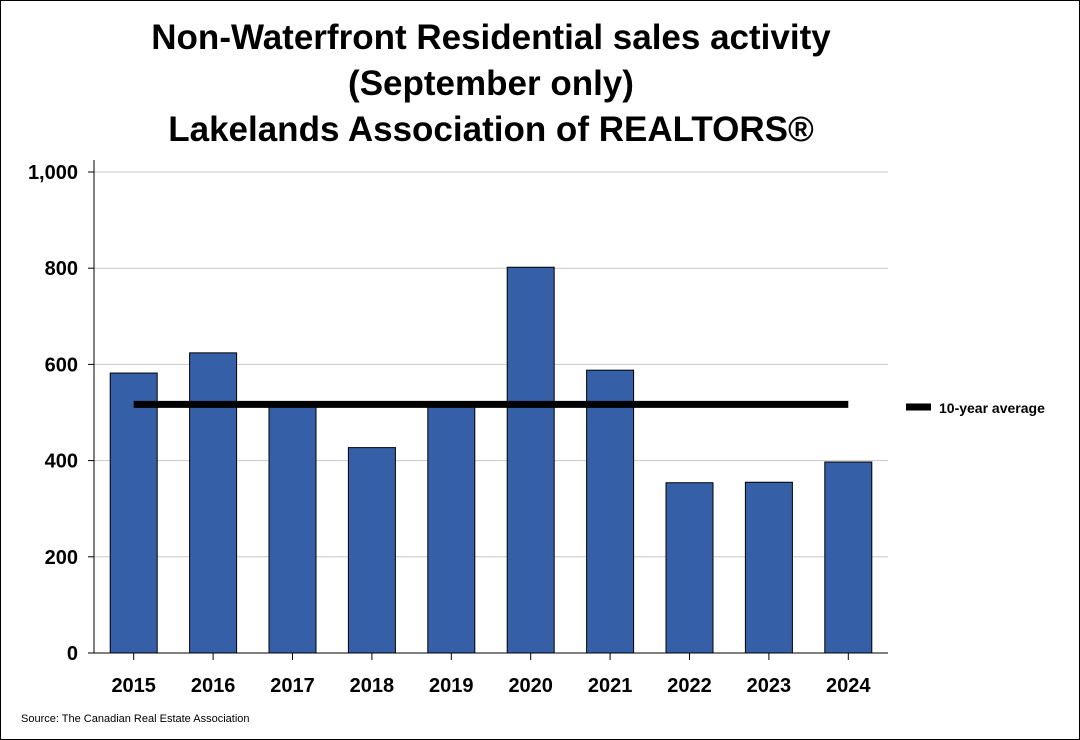 This screenshot has width=1080, height=740. Describe the element at coordinates (371, 550) in the screenshot. I see `bar-2018` at that location.